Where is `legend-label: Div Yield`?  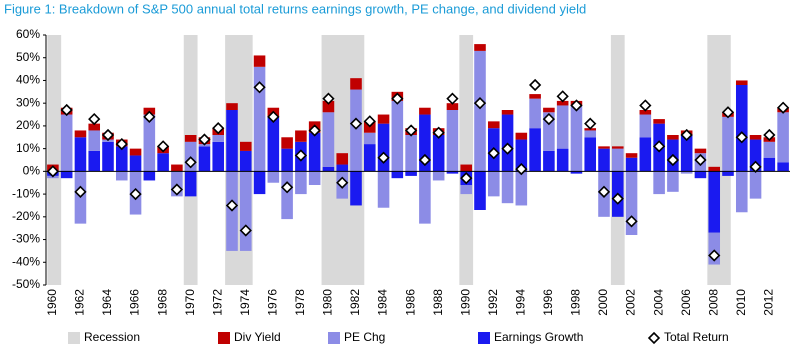
legend-label: Div Yield is located at coordinates (257, 337).